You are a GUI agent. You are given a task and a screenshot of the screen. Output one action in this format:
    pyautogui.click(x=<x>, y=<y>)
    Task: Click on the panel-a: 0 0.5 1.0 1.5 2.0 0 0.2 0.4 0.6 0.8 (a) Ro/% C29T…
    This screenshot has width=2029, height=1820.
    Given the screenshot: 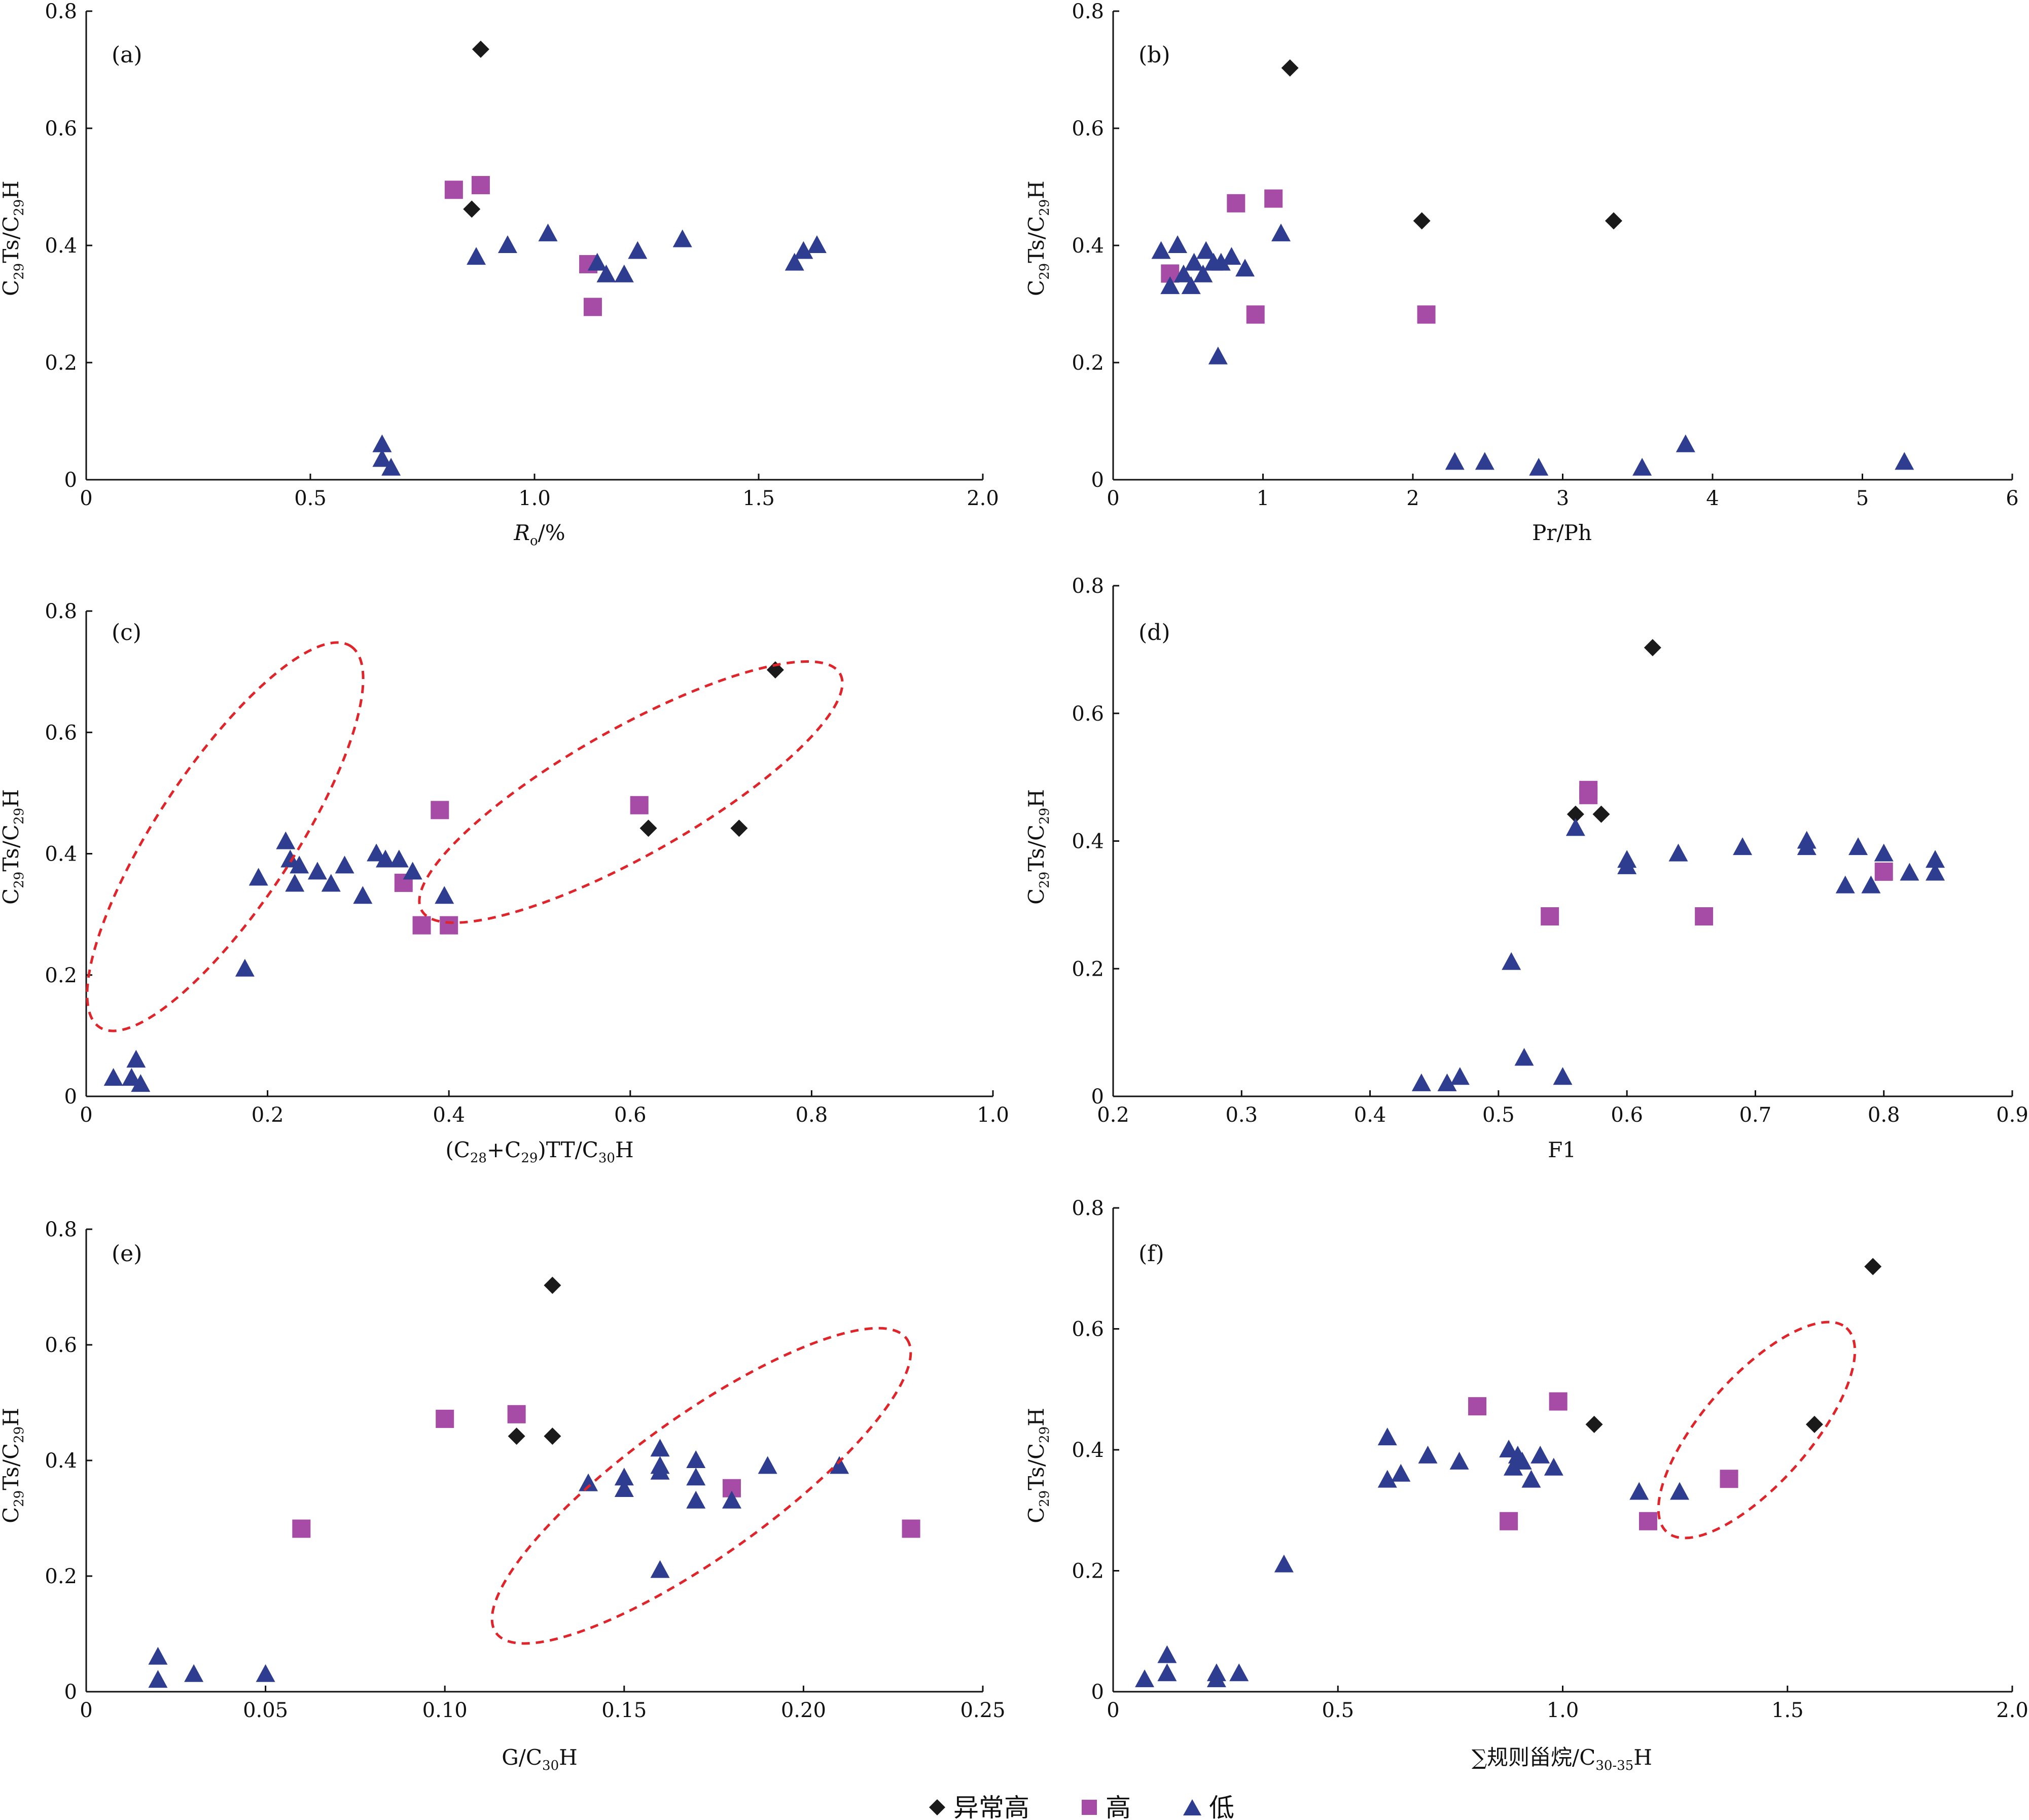 What is the action you would take?
    pyautogui.click(x=499, y=274)
    